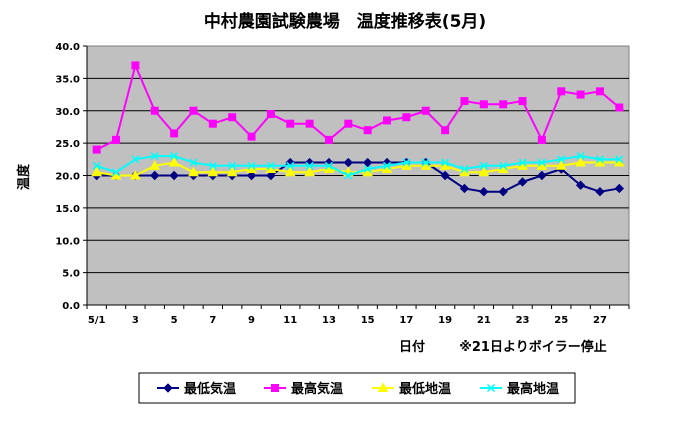  Describe the element at coordinates (71, 274) in the screenshot. I see `y-tick-label: 5.0` at that location.